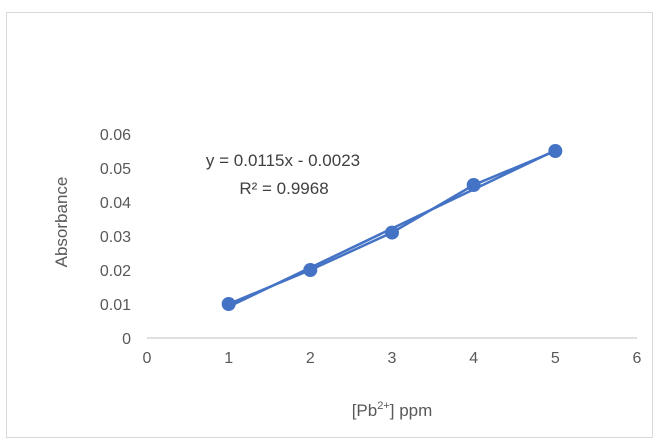 The height and width of the screenshot is (446, 660). I want to click on x-axis-title: [Pb2+] ppm, so click(392, 410).